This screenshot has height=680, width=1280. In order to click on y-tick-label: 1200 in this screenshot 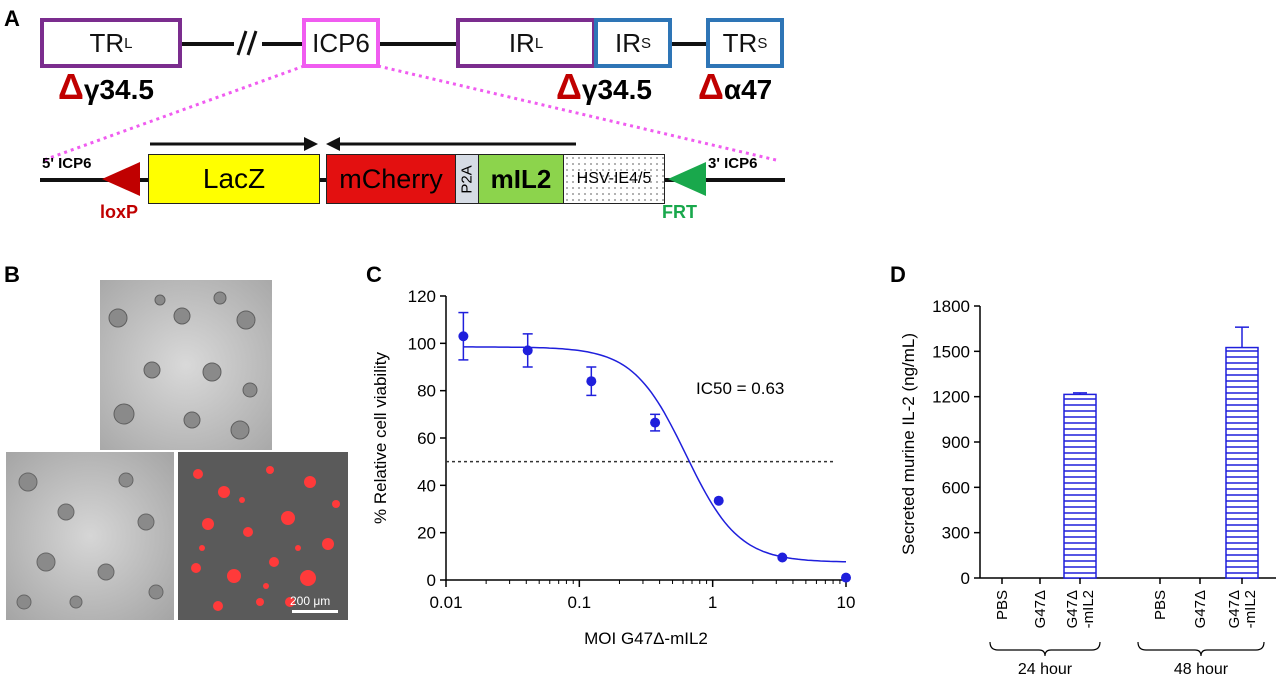, I will do `click(951, 397)`.